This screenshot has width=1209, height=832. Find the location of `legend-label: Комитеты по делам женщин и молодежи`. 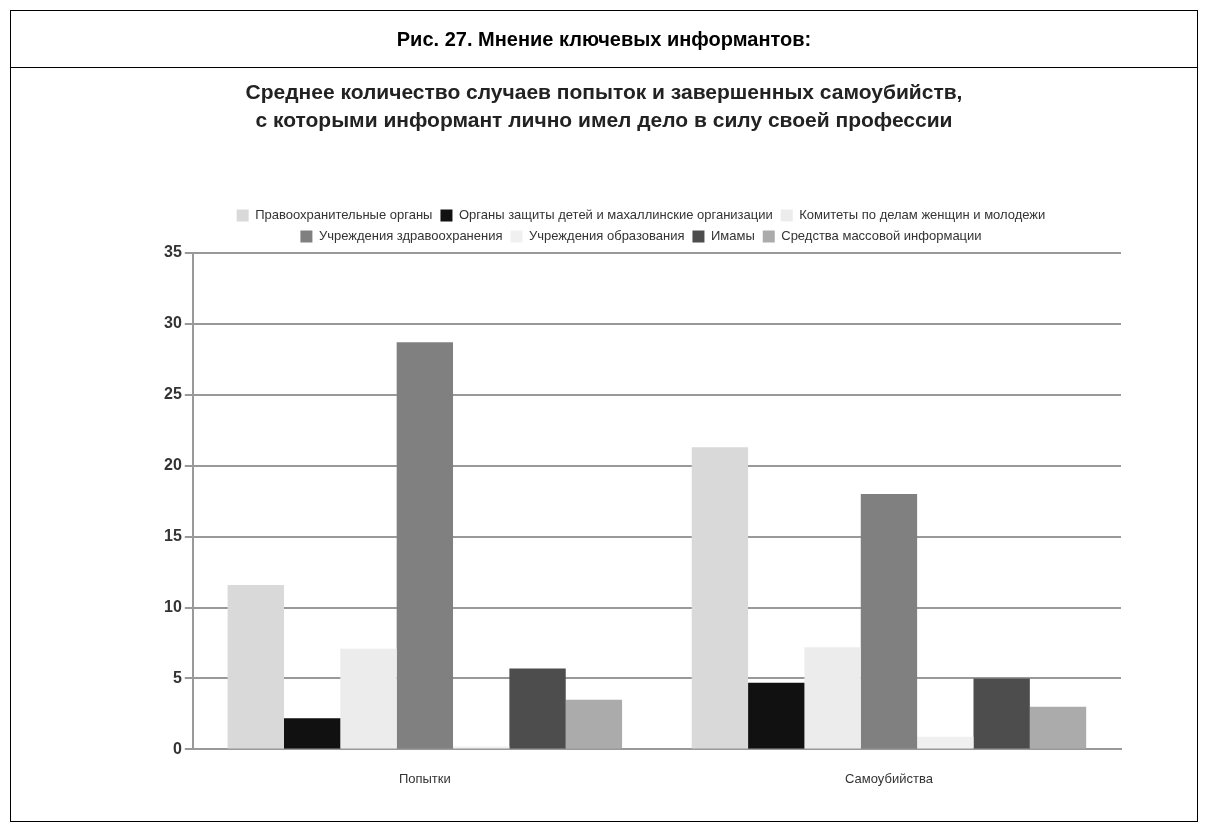

legend-label: Комитеты по делам женщин и молодежи is located at coordinates (922, 215).